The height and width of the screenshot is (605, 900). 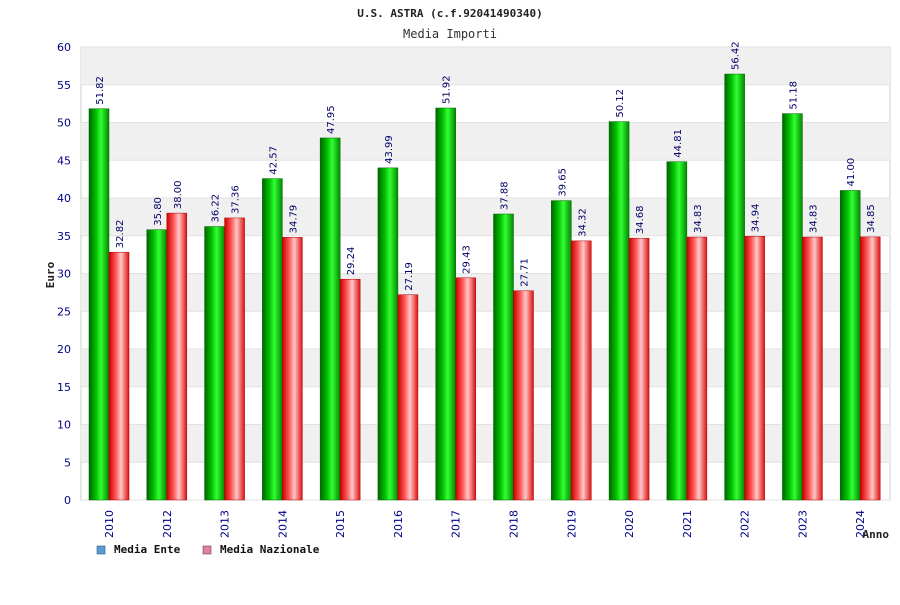 What do you see at coordinates (236, 199) in the screenshot?
I see `data-label-media-nazionale: 37.36` at bounding box center [236, 199].